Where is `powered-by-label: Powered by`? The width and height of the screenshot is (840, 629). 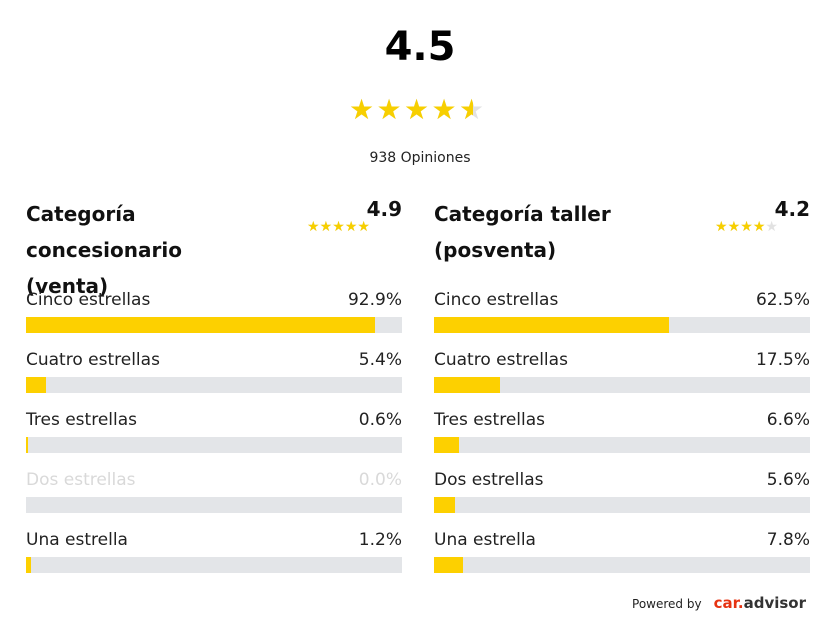
powered-by-label: Powered by is located at coordinates (667, 604).